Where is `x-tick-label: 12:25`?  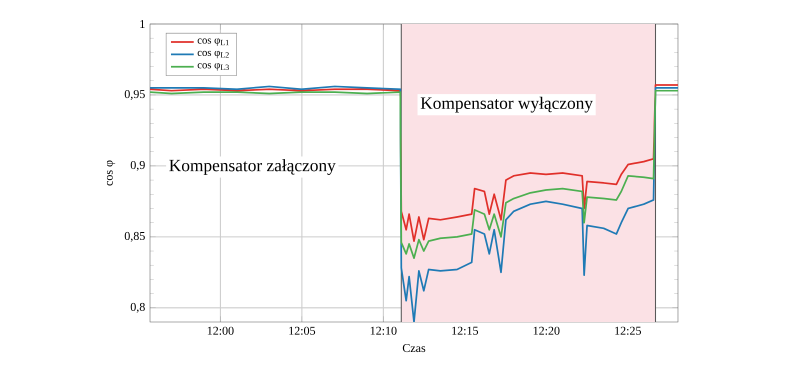
x-tick-label: 12:25 is located at coordinates (628, 330).